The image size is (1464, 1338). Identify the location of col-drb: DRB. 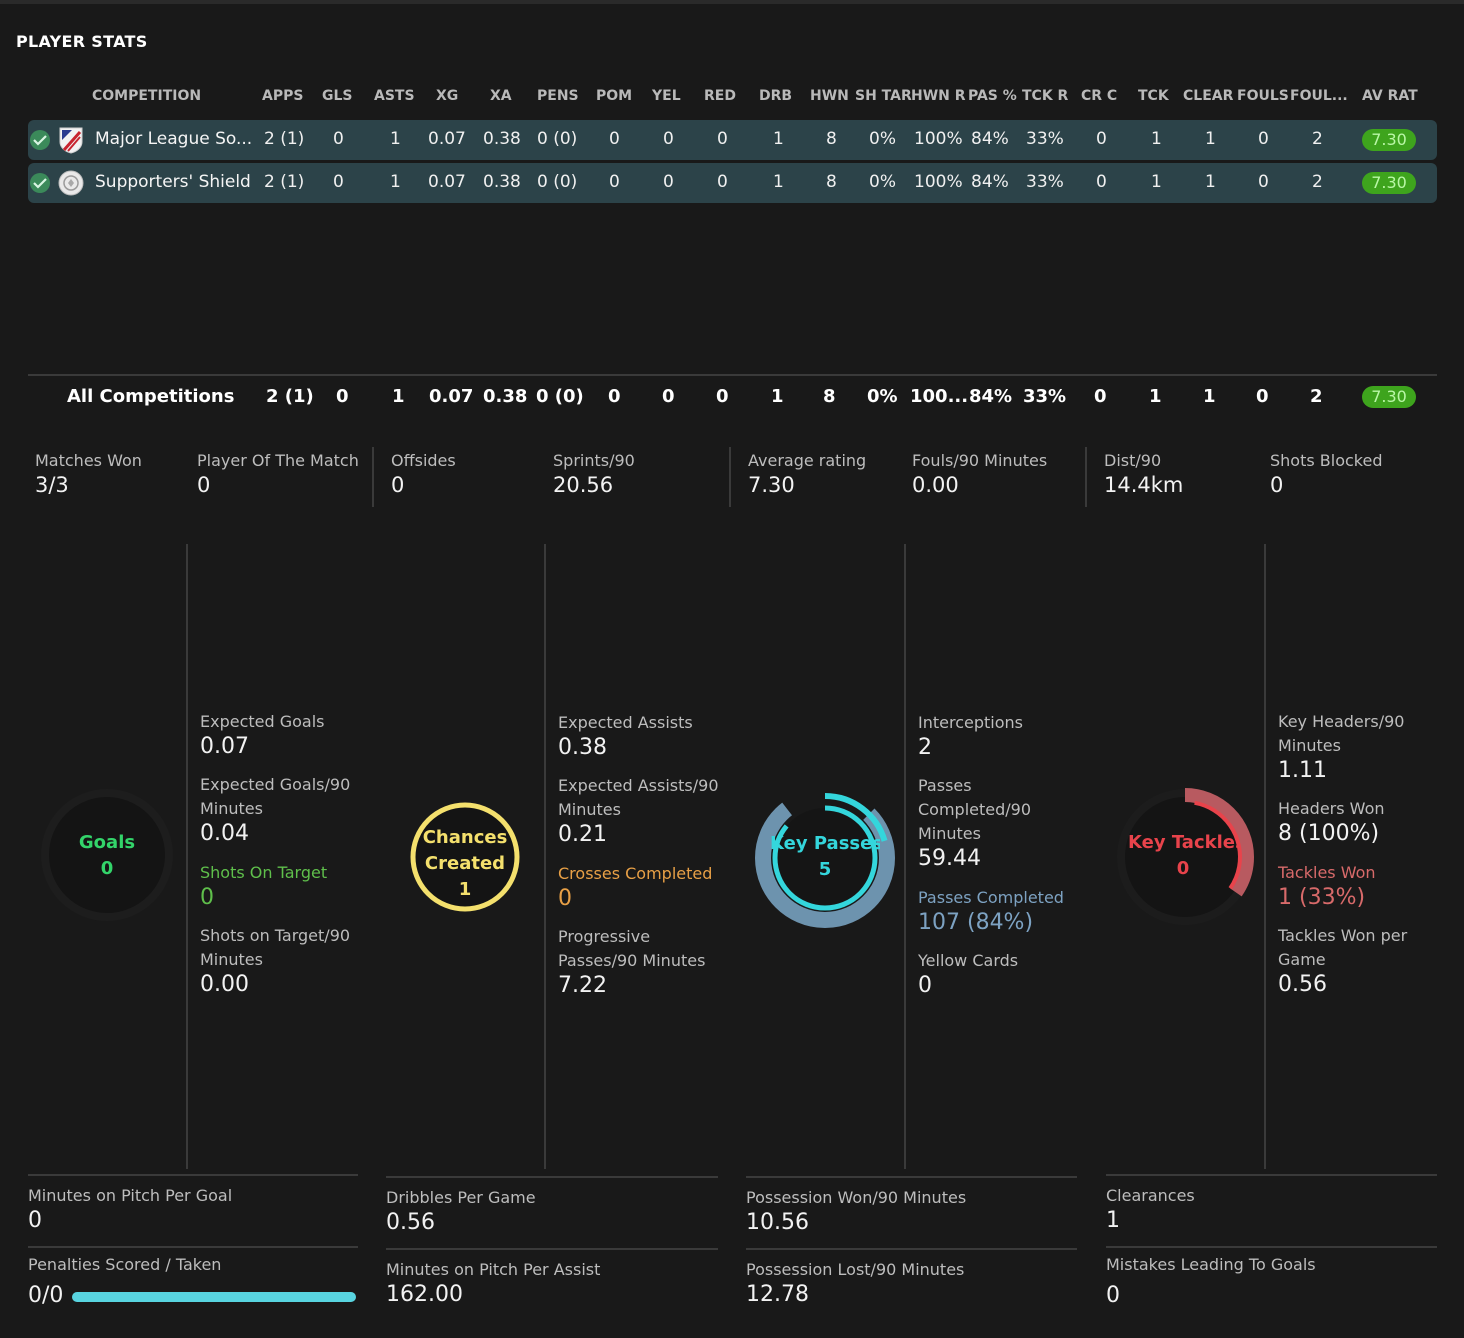
(776, 96).